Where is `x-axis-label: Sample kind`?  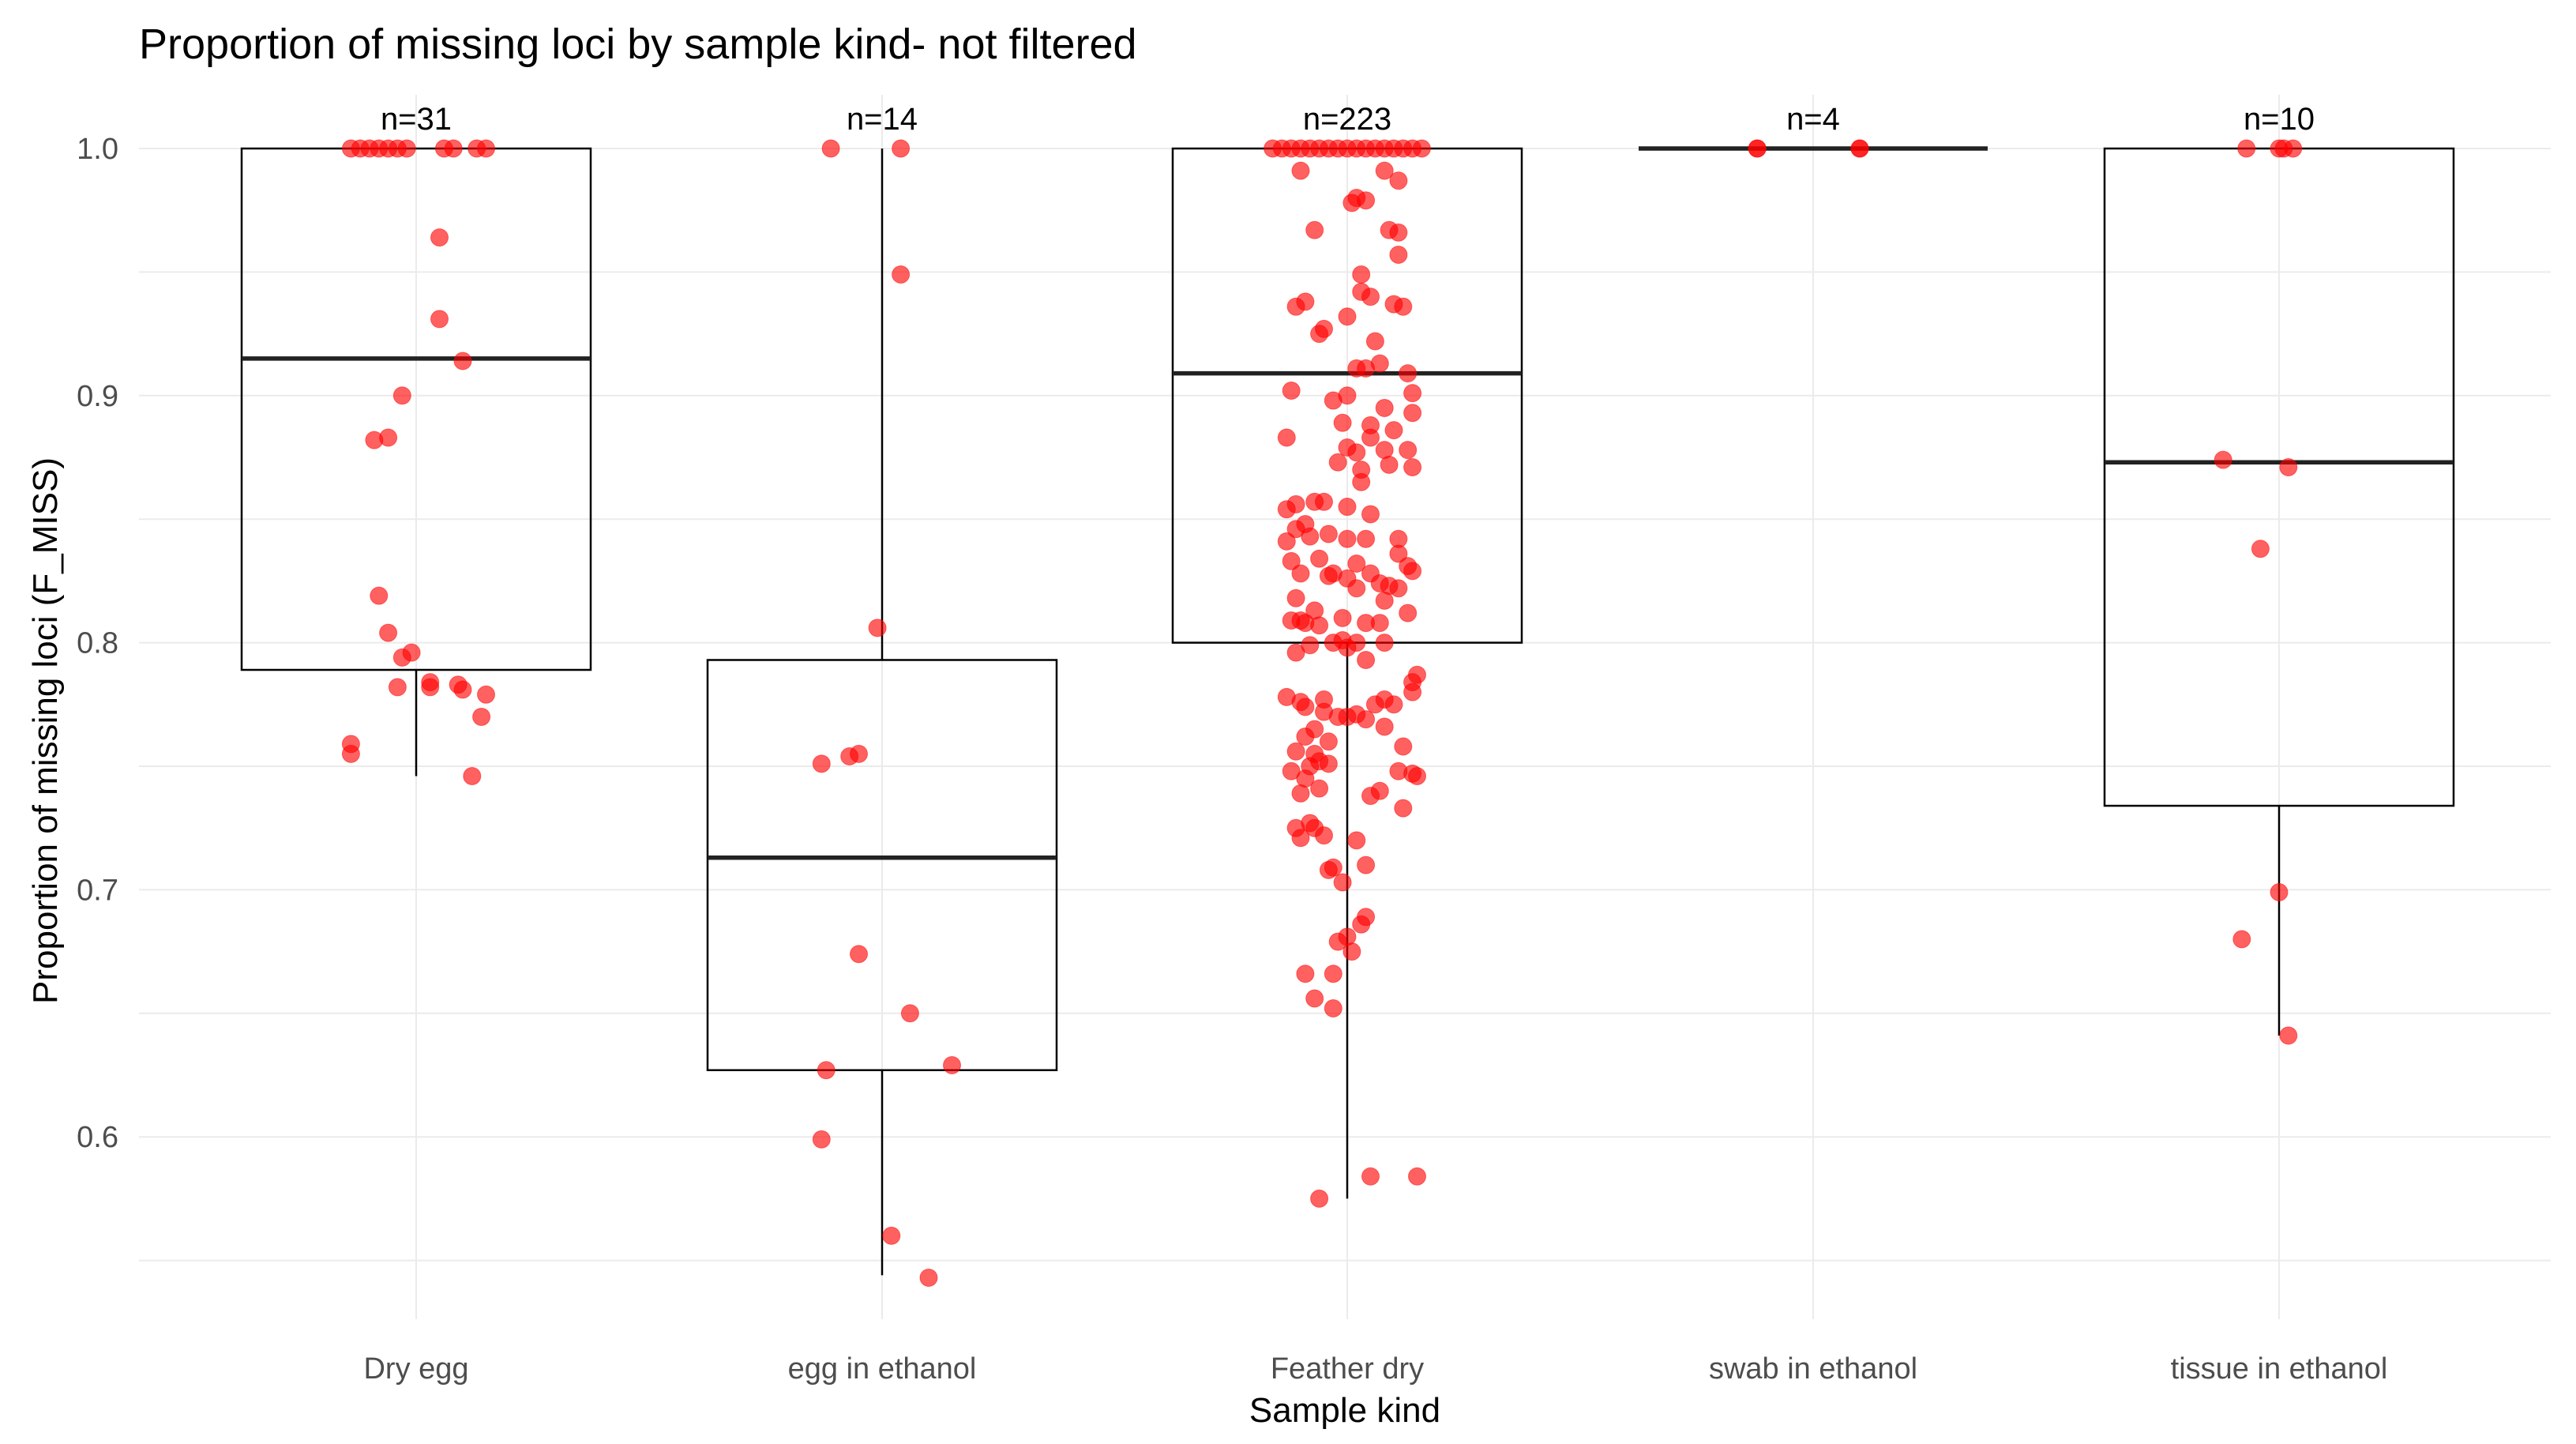
x-axis-label: Sample kind is located at coordinates (1344, 1410).